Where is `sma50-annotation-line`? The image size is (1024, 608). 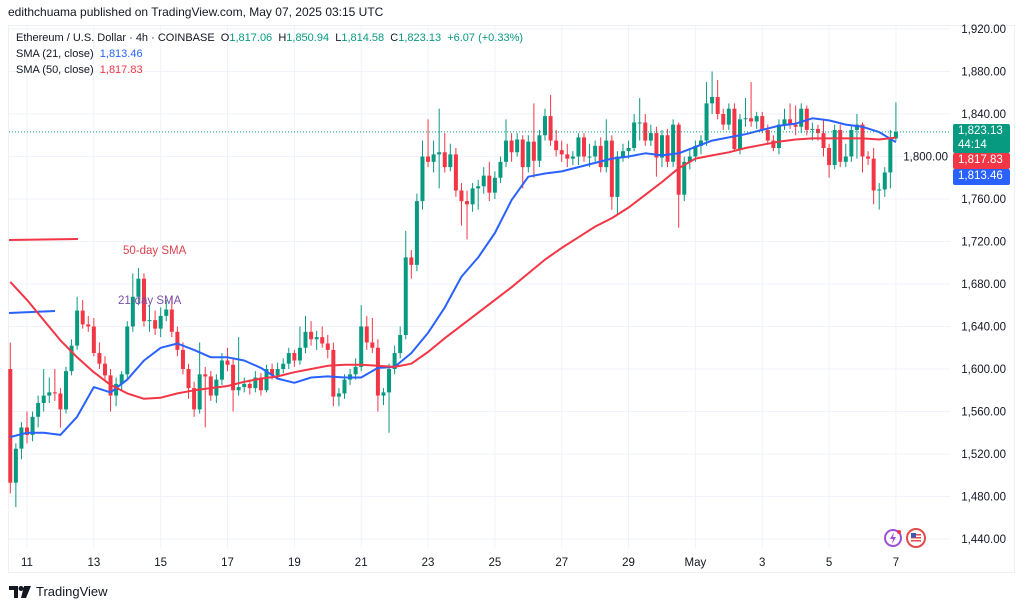
sma50-annotation-line is located at coordinates (43, 239).